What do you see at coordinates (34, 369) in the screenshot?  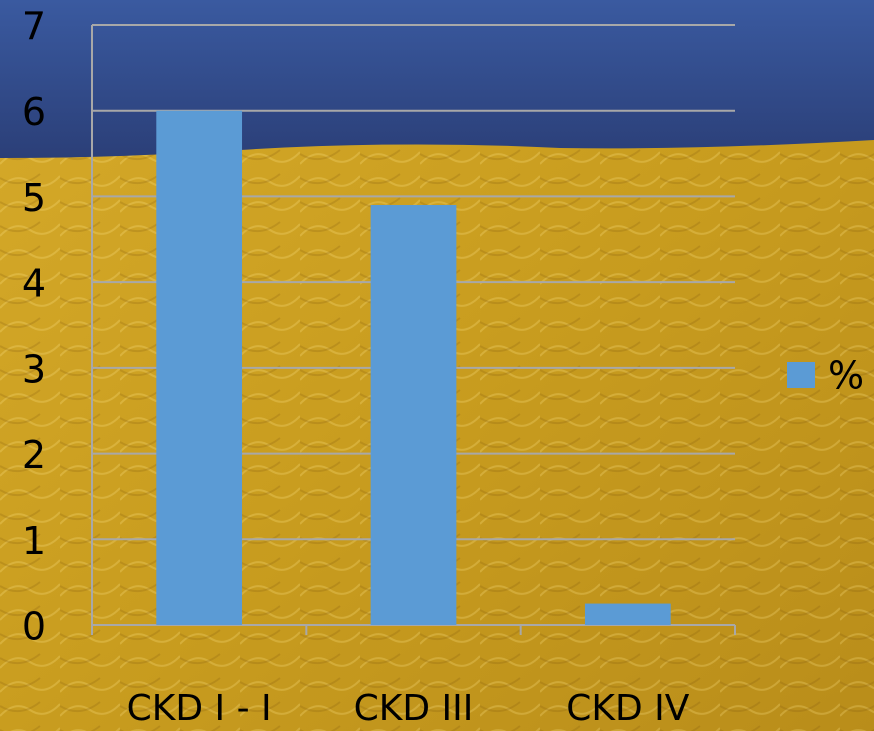 I see `y-tick-label: 3` at bounding box center [34, 369].